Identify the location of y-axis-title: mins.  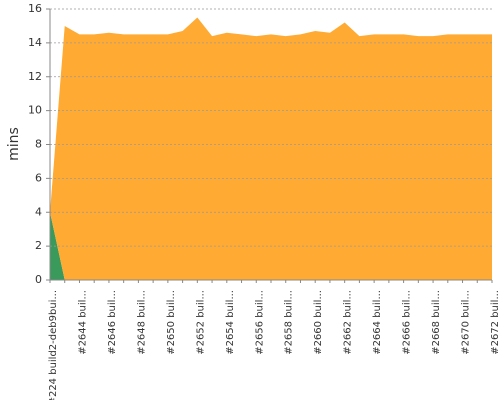
(14, 144).